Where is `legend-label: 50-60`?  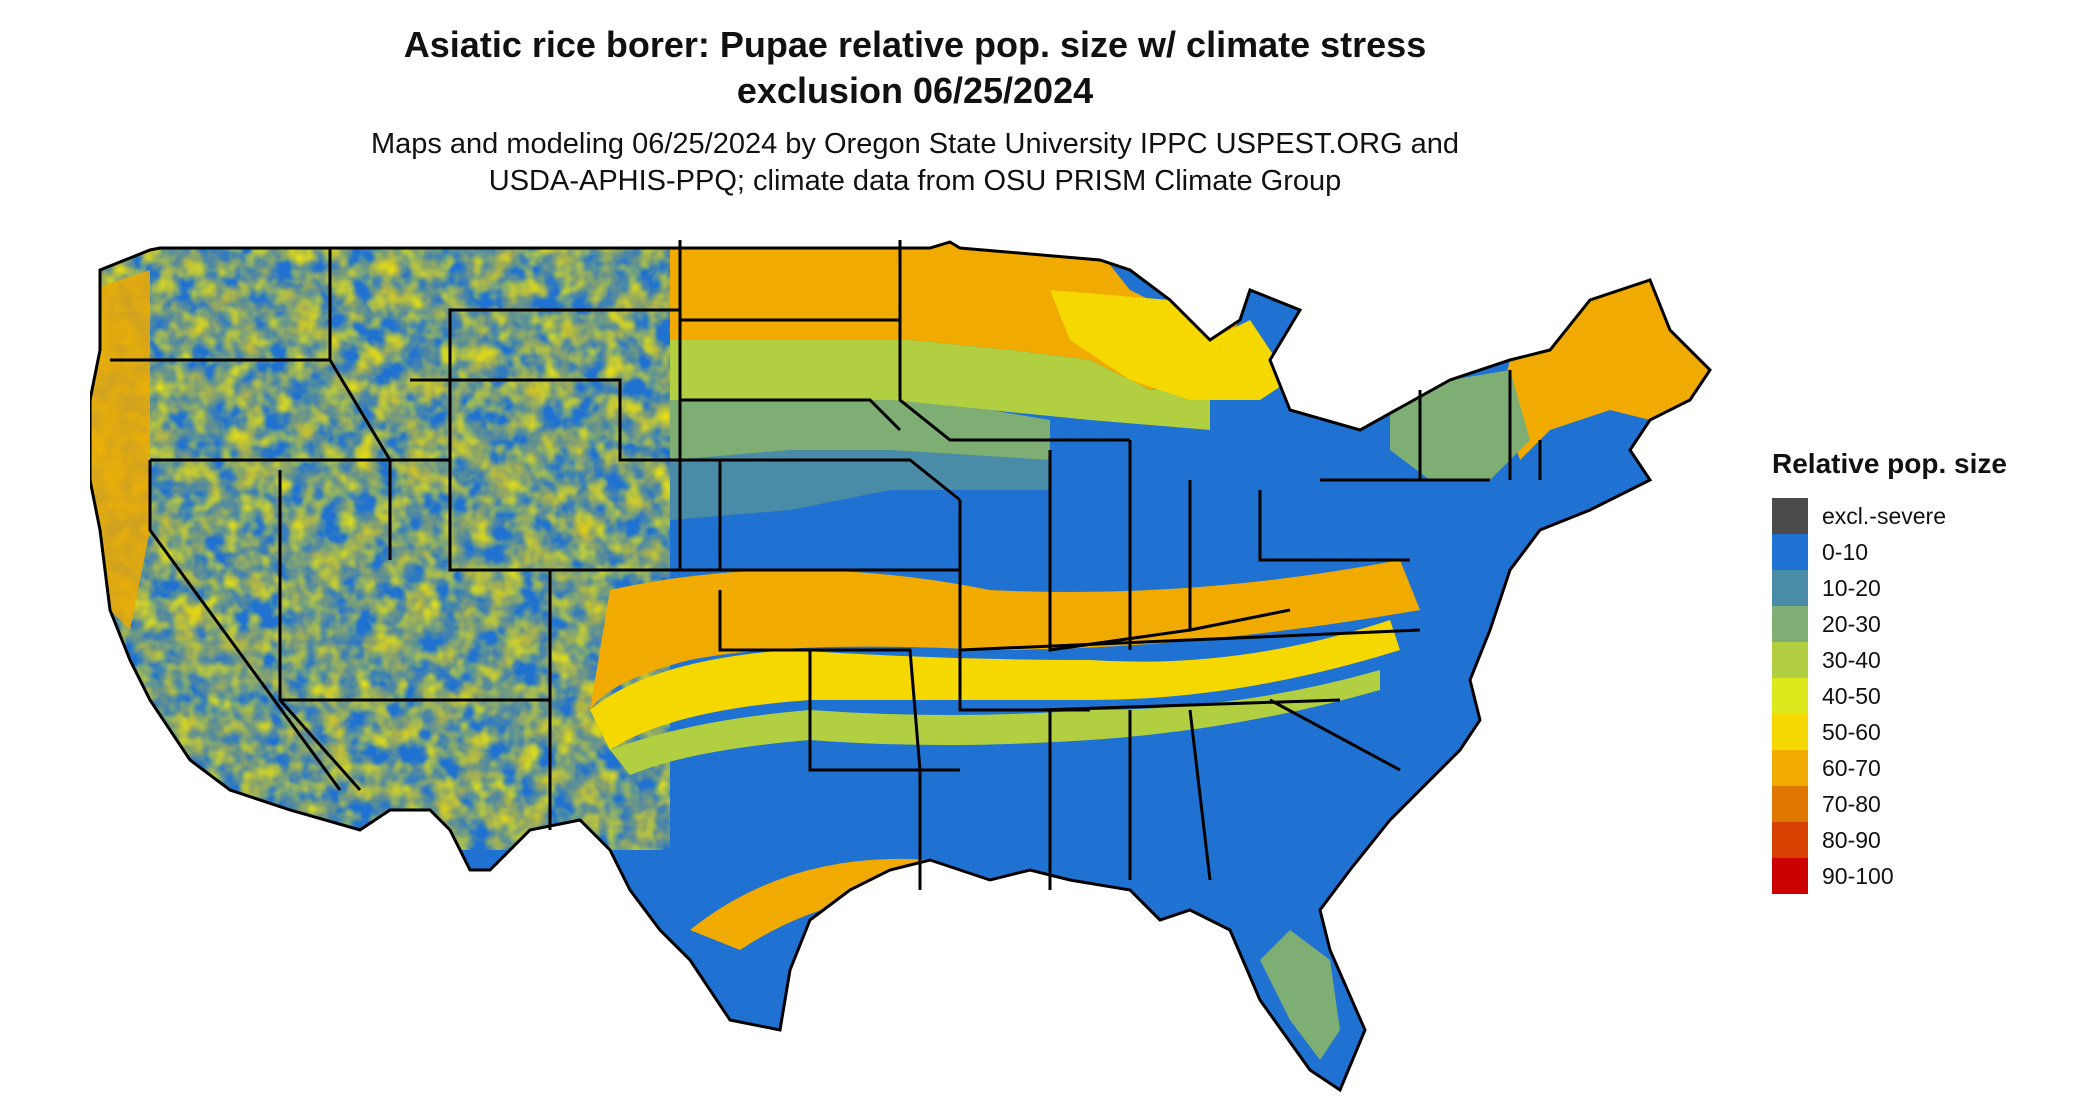 legend-label: 50-60 is located at coordinates (1851, 731).